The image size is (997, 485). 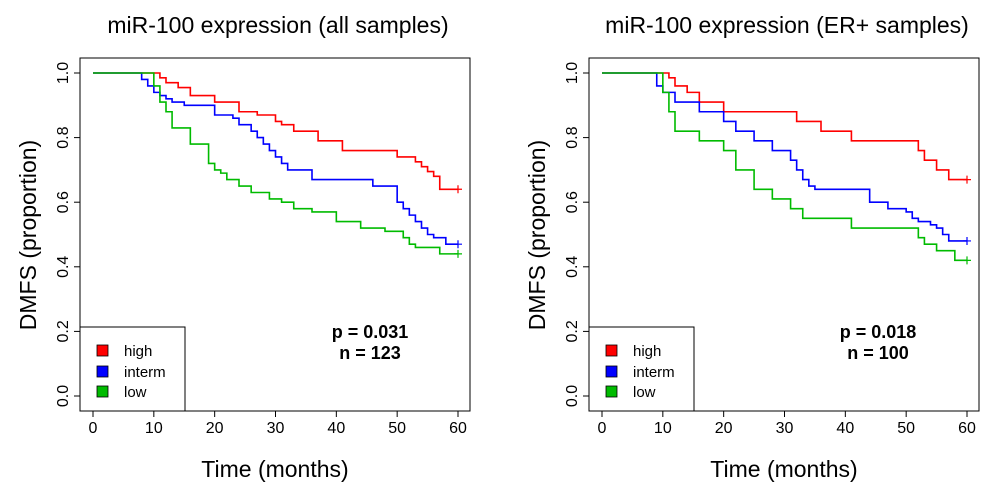 What do you see at coordinates (878, 332) in the screenshot?
I see `p-value-annotation: p = 0.018` at bounding box center [878, 332].